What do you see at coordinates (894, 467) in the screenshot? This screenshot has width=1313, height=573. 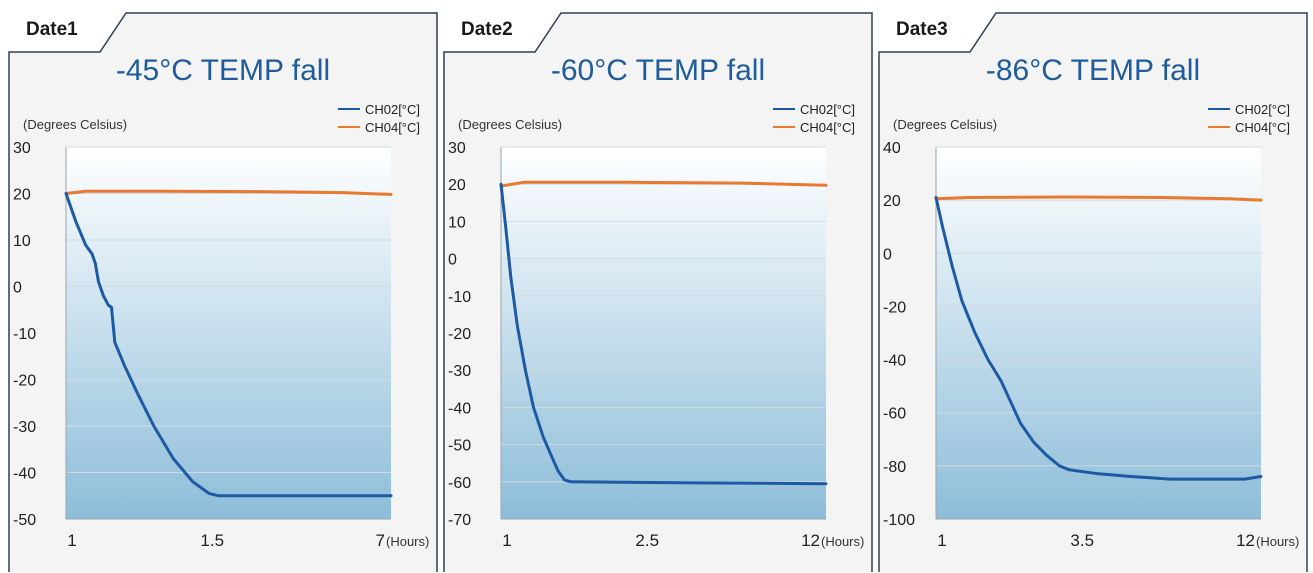 I see `y-tick-label: -80` at bounding box center [894, 467].